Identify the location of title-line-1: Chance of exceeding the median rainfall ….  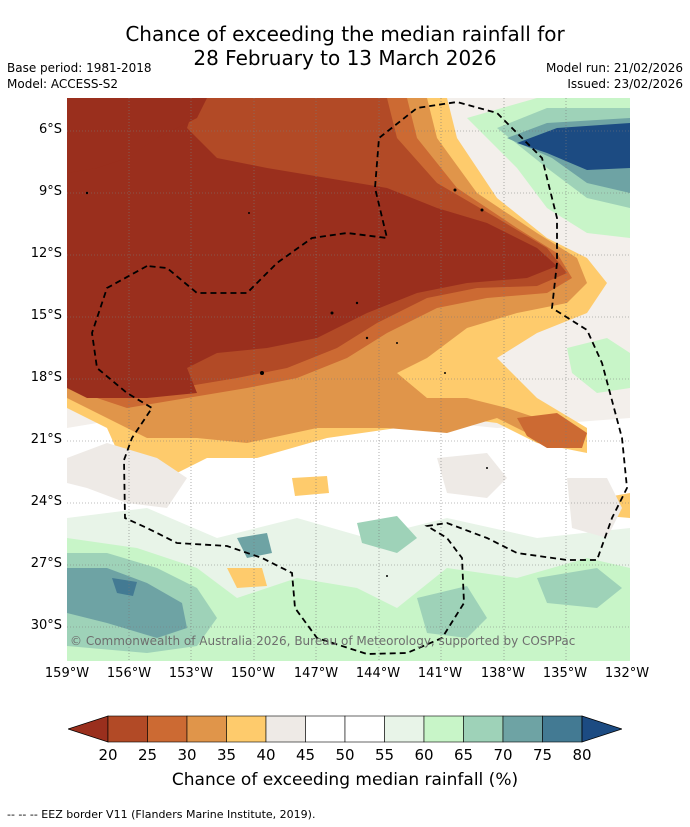
(345, 34).